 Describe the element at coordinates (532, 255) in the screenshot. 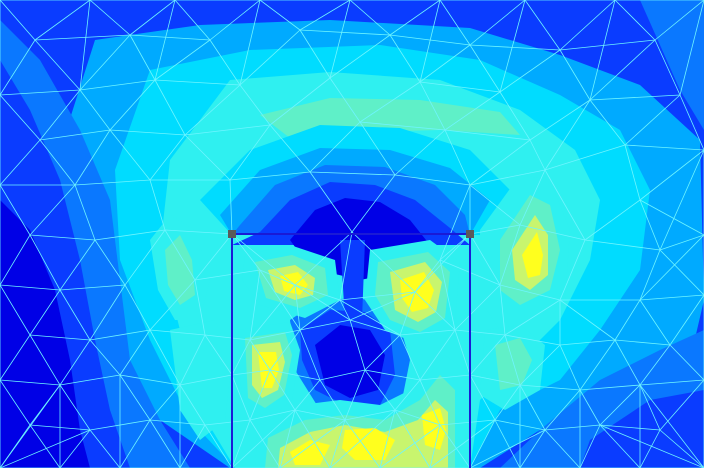

I see `band-rightlobe-yellow` at that location.